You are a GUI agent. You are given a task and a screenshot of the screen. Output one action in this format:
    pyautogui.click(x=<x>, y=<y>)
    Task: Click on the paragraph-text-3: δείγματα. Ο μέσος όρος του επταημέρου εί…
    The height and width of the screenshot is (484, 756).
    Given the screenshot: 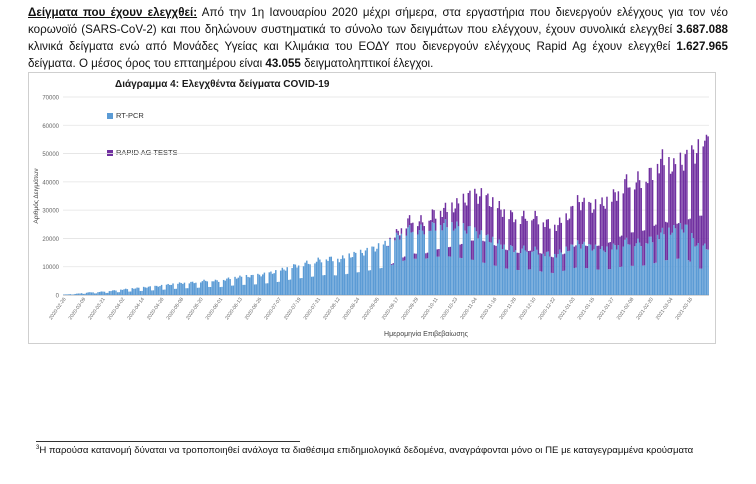 What is the action you would take?
    pyautogui.click(x=147, y=63)
    